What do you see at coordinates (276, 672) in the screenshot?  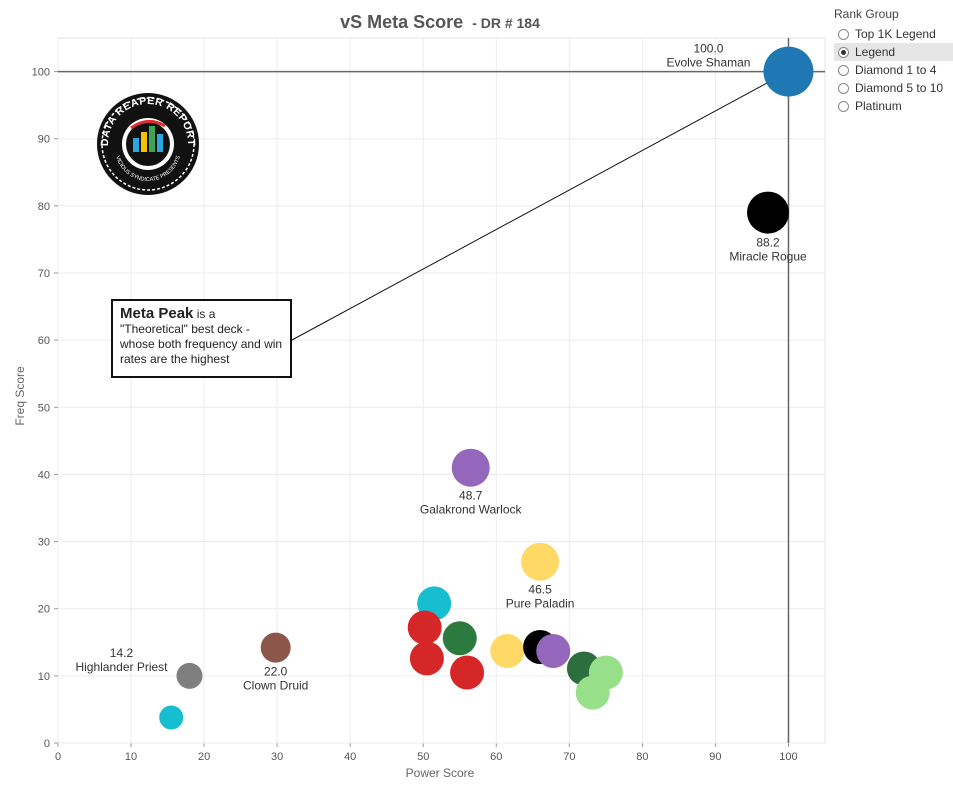 I see `point-value-label: 22.0` at bounding box center [276, 672].